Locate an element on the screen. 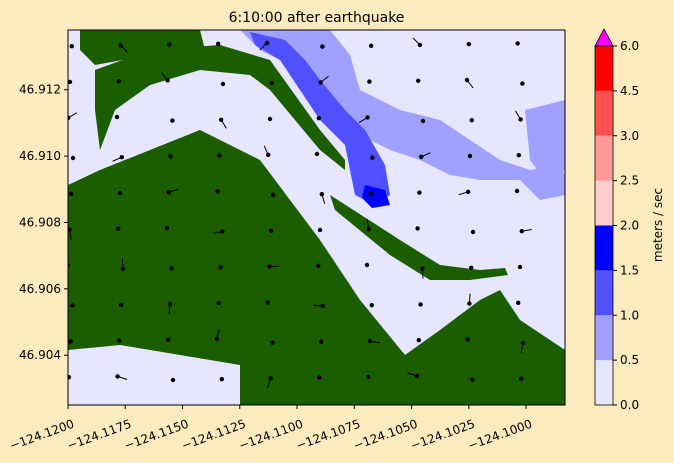  x-tick-label: −124.1150 is located at coordinates (156, 435).